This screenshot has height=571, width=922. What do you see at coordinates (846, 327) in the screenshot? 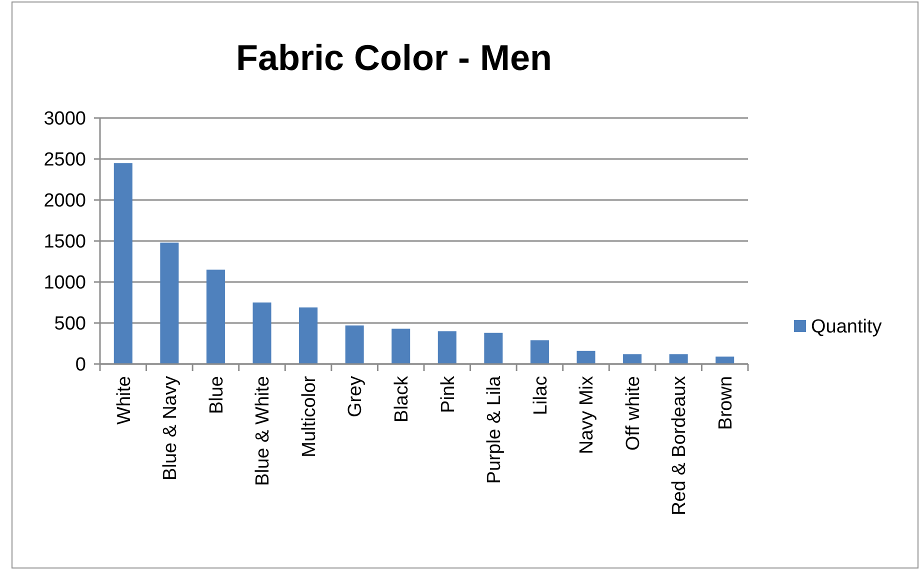
I see `legend-label: Quantity` at bounding box center [846, 327].